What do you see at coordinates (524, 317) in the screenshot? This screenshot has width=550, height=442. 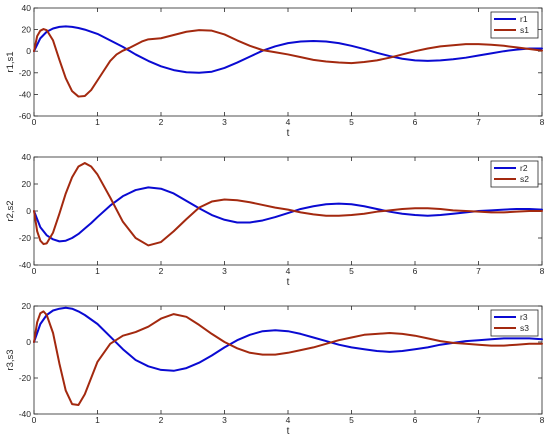 I see `legend-label-r3: r3` at bounding box center [524, 317].